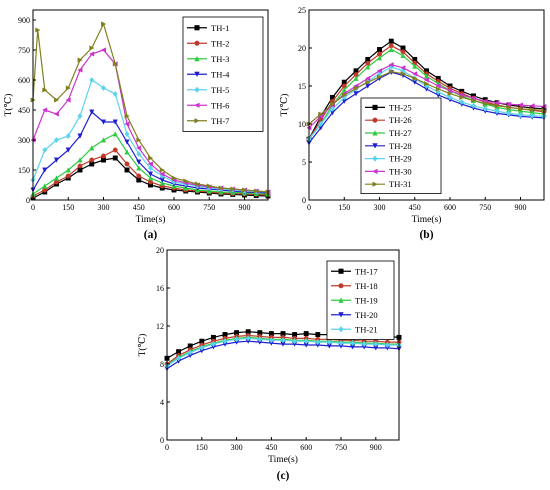 The width and height of the screenshot is (550, 490). Describe the element at coordinates (24, 80) in the screenshot. I see `y-tick-label: 600` at that location.